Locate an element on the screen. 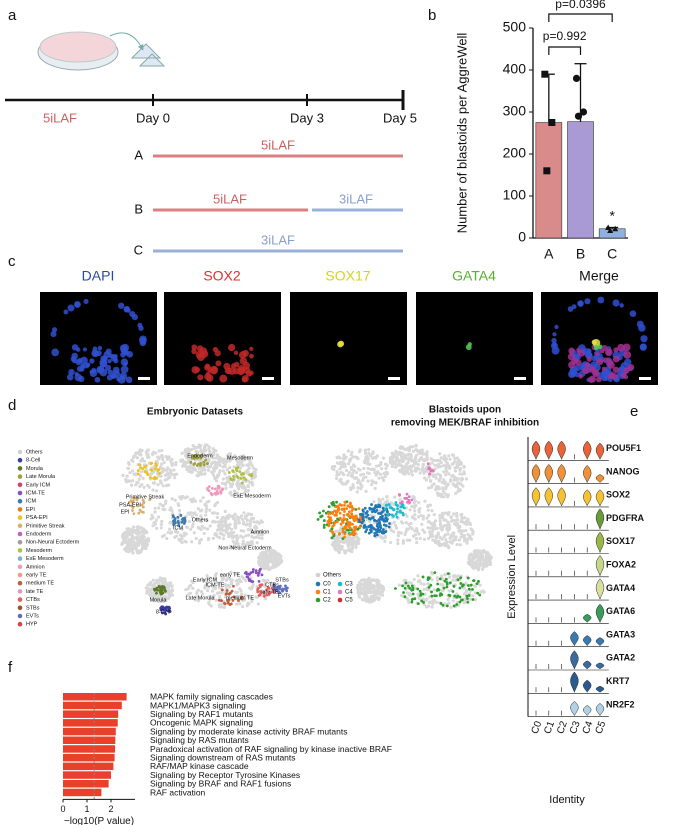  x-tick-label: 1 is located at coordinates (86, 809).